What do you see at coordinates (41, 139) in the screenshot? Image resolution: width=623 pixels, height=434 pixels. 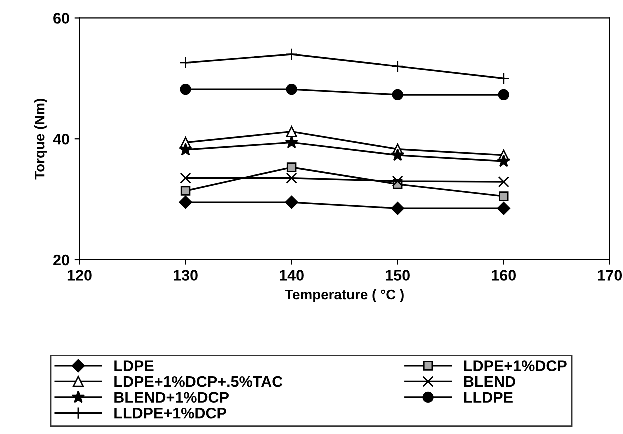 I see `y-axis-title: Torque (Nm)` at bounding box center [41, 139].